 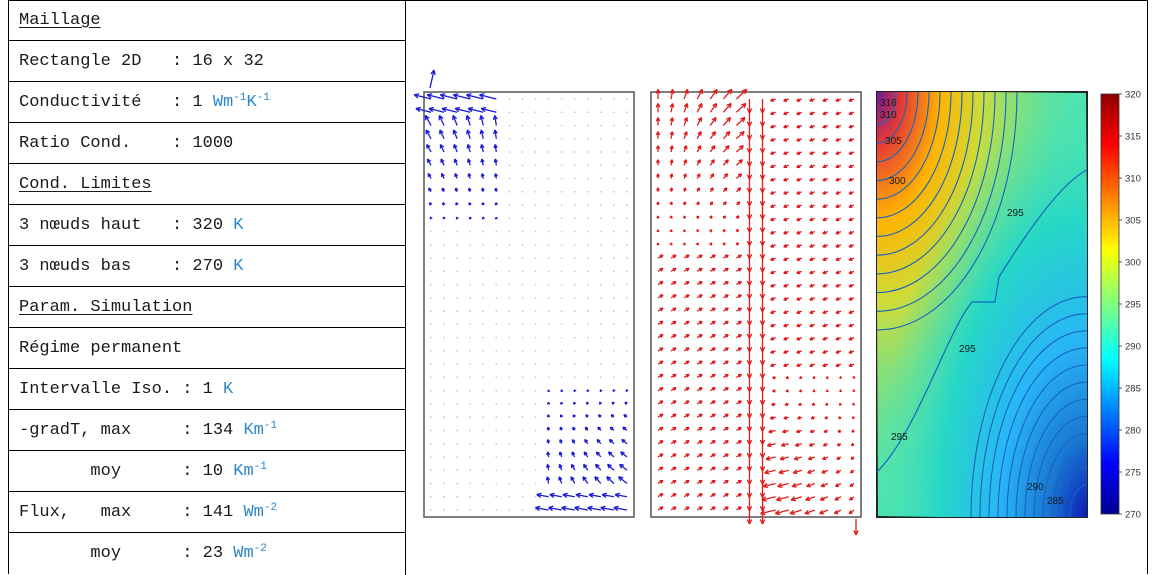 I want to click on colorbar-tick-label: 320, so click(x=1133, y=95).